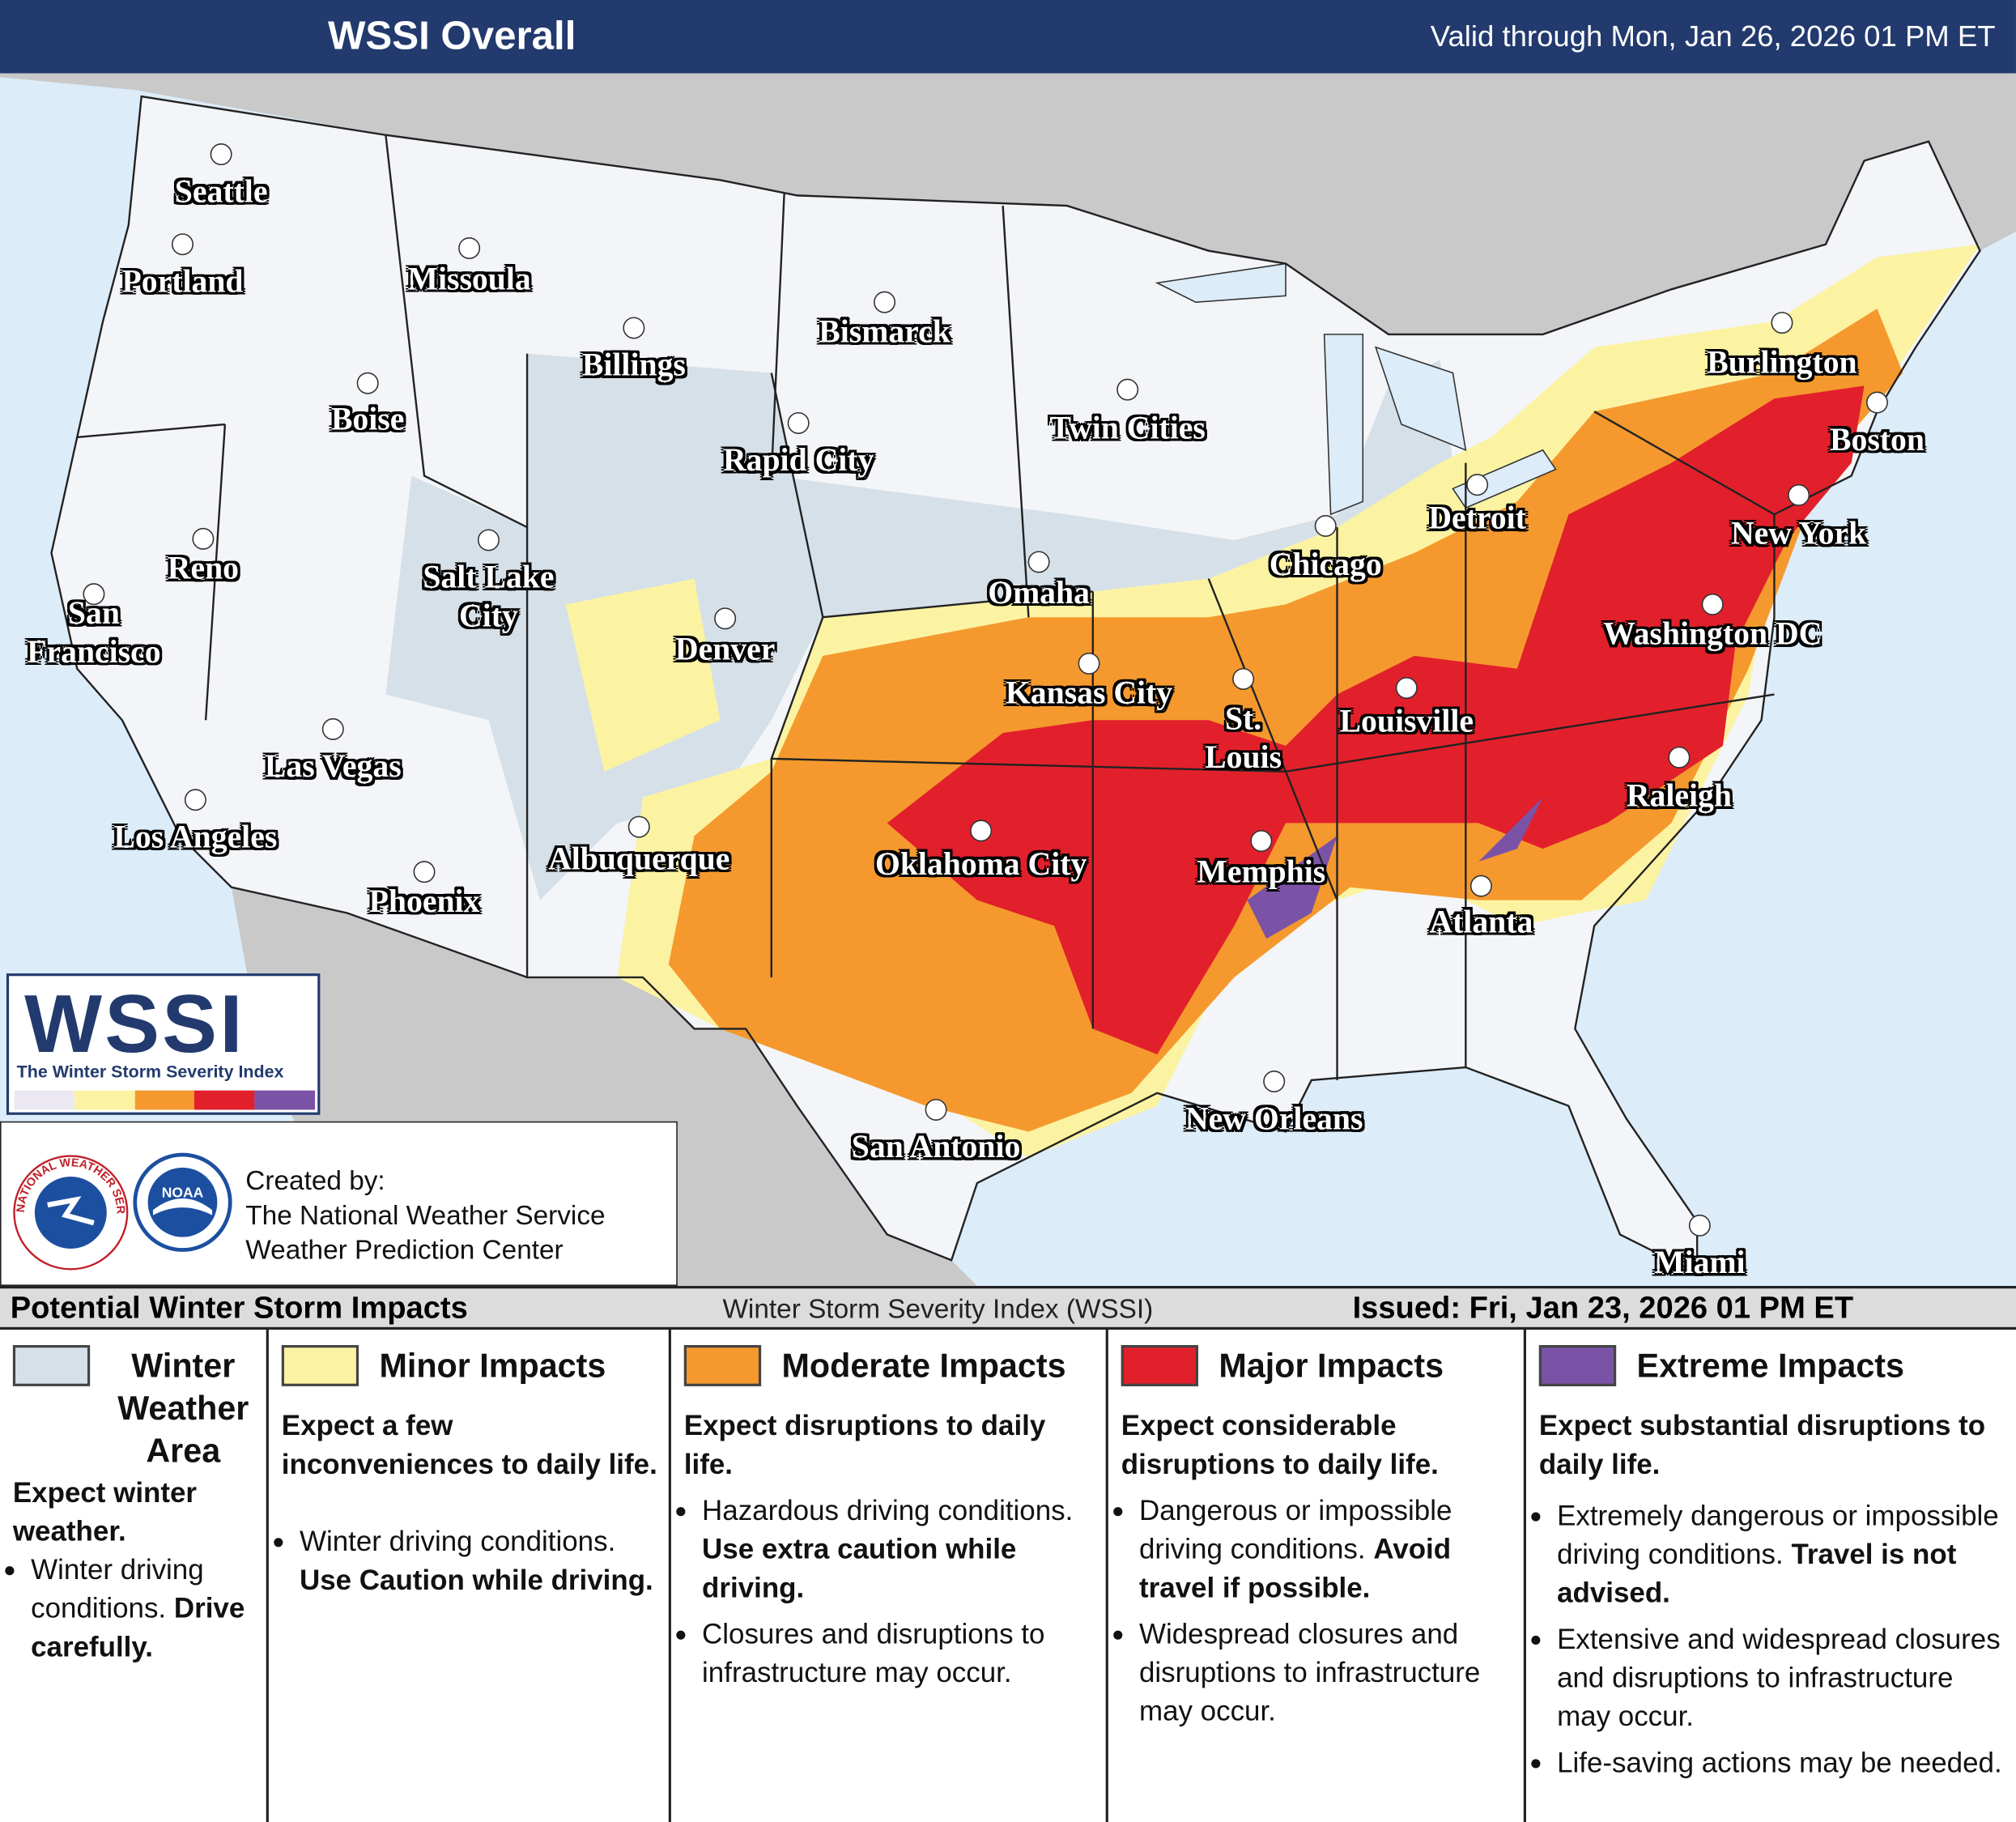  I want to click on city-label: Salt Lake City, so click(489, 597).